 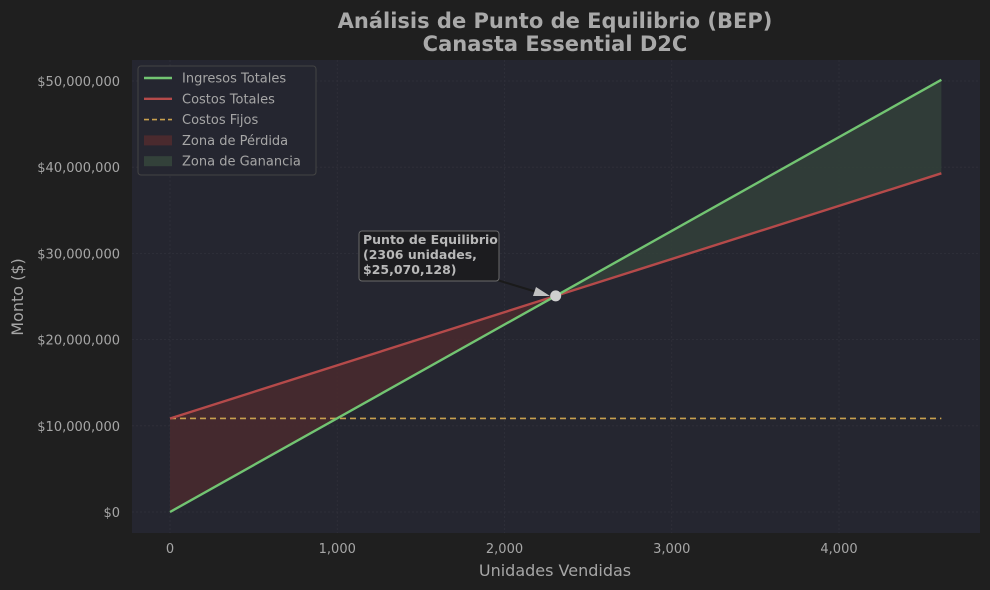 What do you see at coordinates (78, 254) in the screenshot?
I see `y-tick-label: $30,000,000` at bounding box center [78, 254].